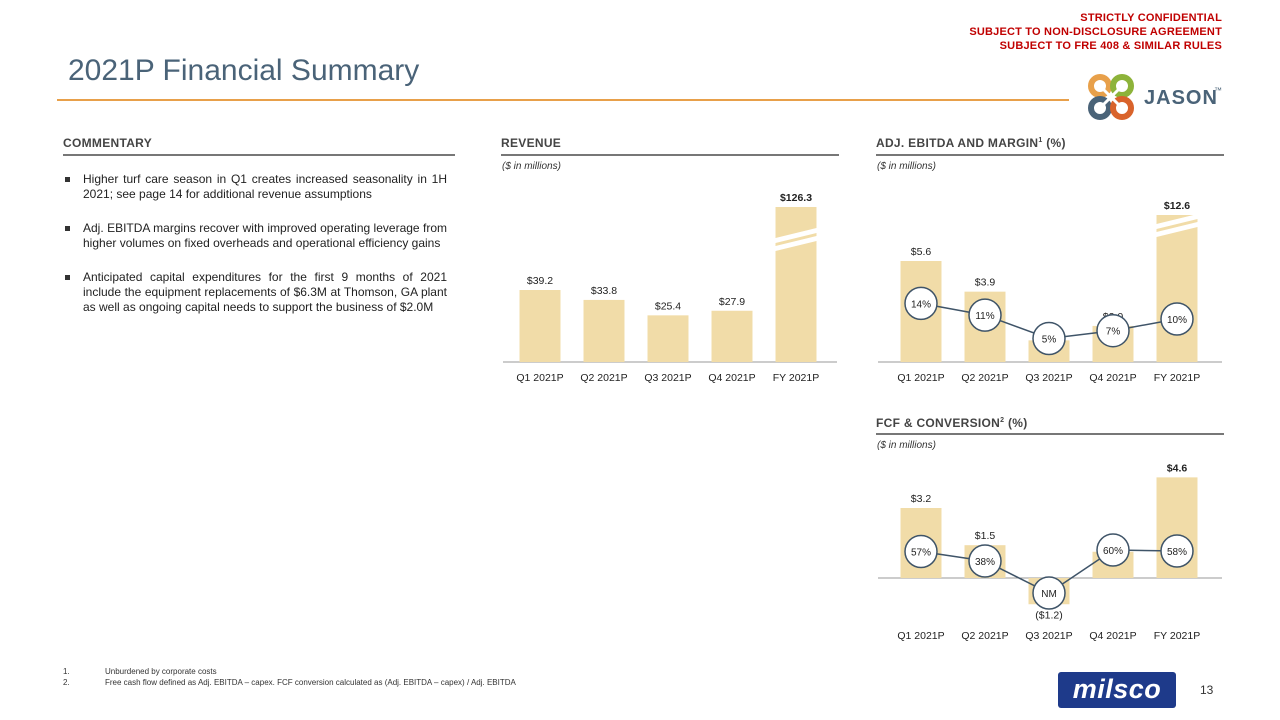  Describe the element at coordinates (107, 143) in the screenshot. I see `commentary-heading: COMMENTARY` at that location.